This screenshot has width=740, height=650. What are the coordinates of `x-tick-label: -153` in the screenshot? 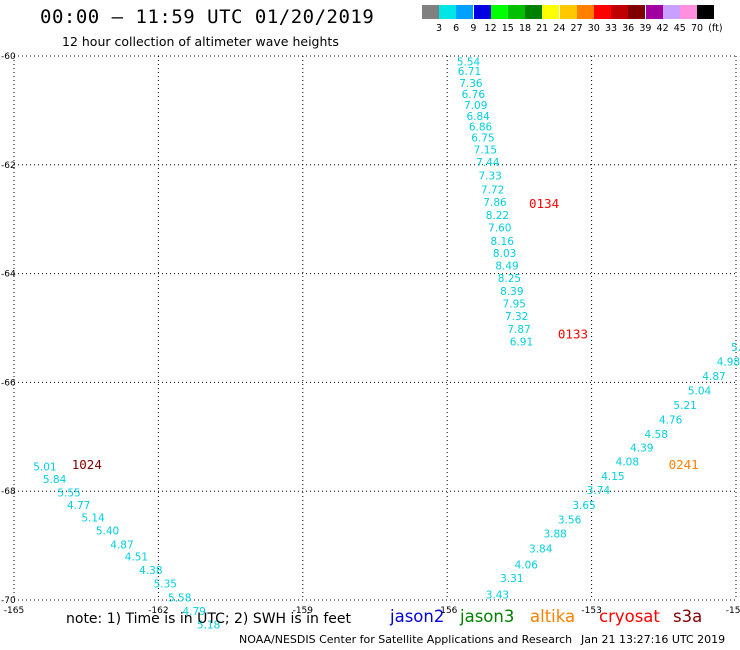 It's located at (591, 611).